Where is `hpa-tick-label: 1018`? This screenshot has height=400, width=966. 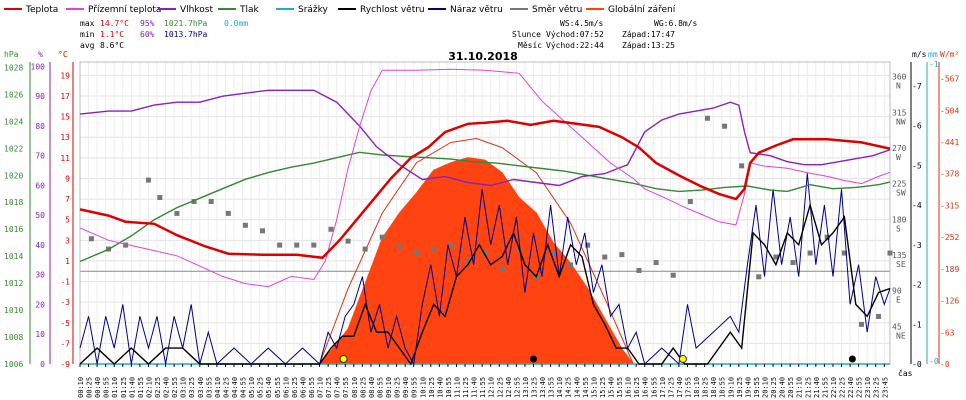 hpa-tick-label: 1018 is located at coordinates (13, 202).